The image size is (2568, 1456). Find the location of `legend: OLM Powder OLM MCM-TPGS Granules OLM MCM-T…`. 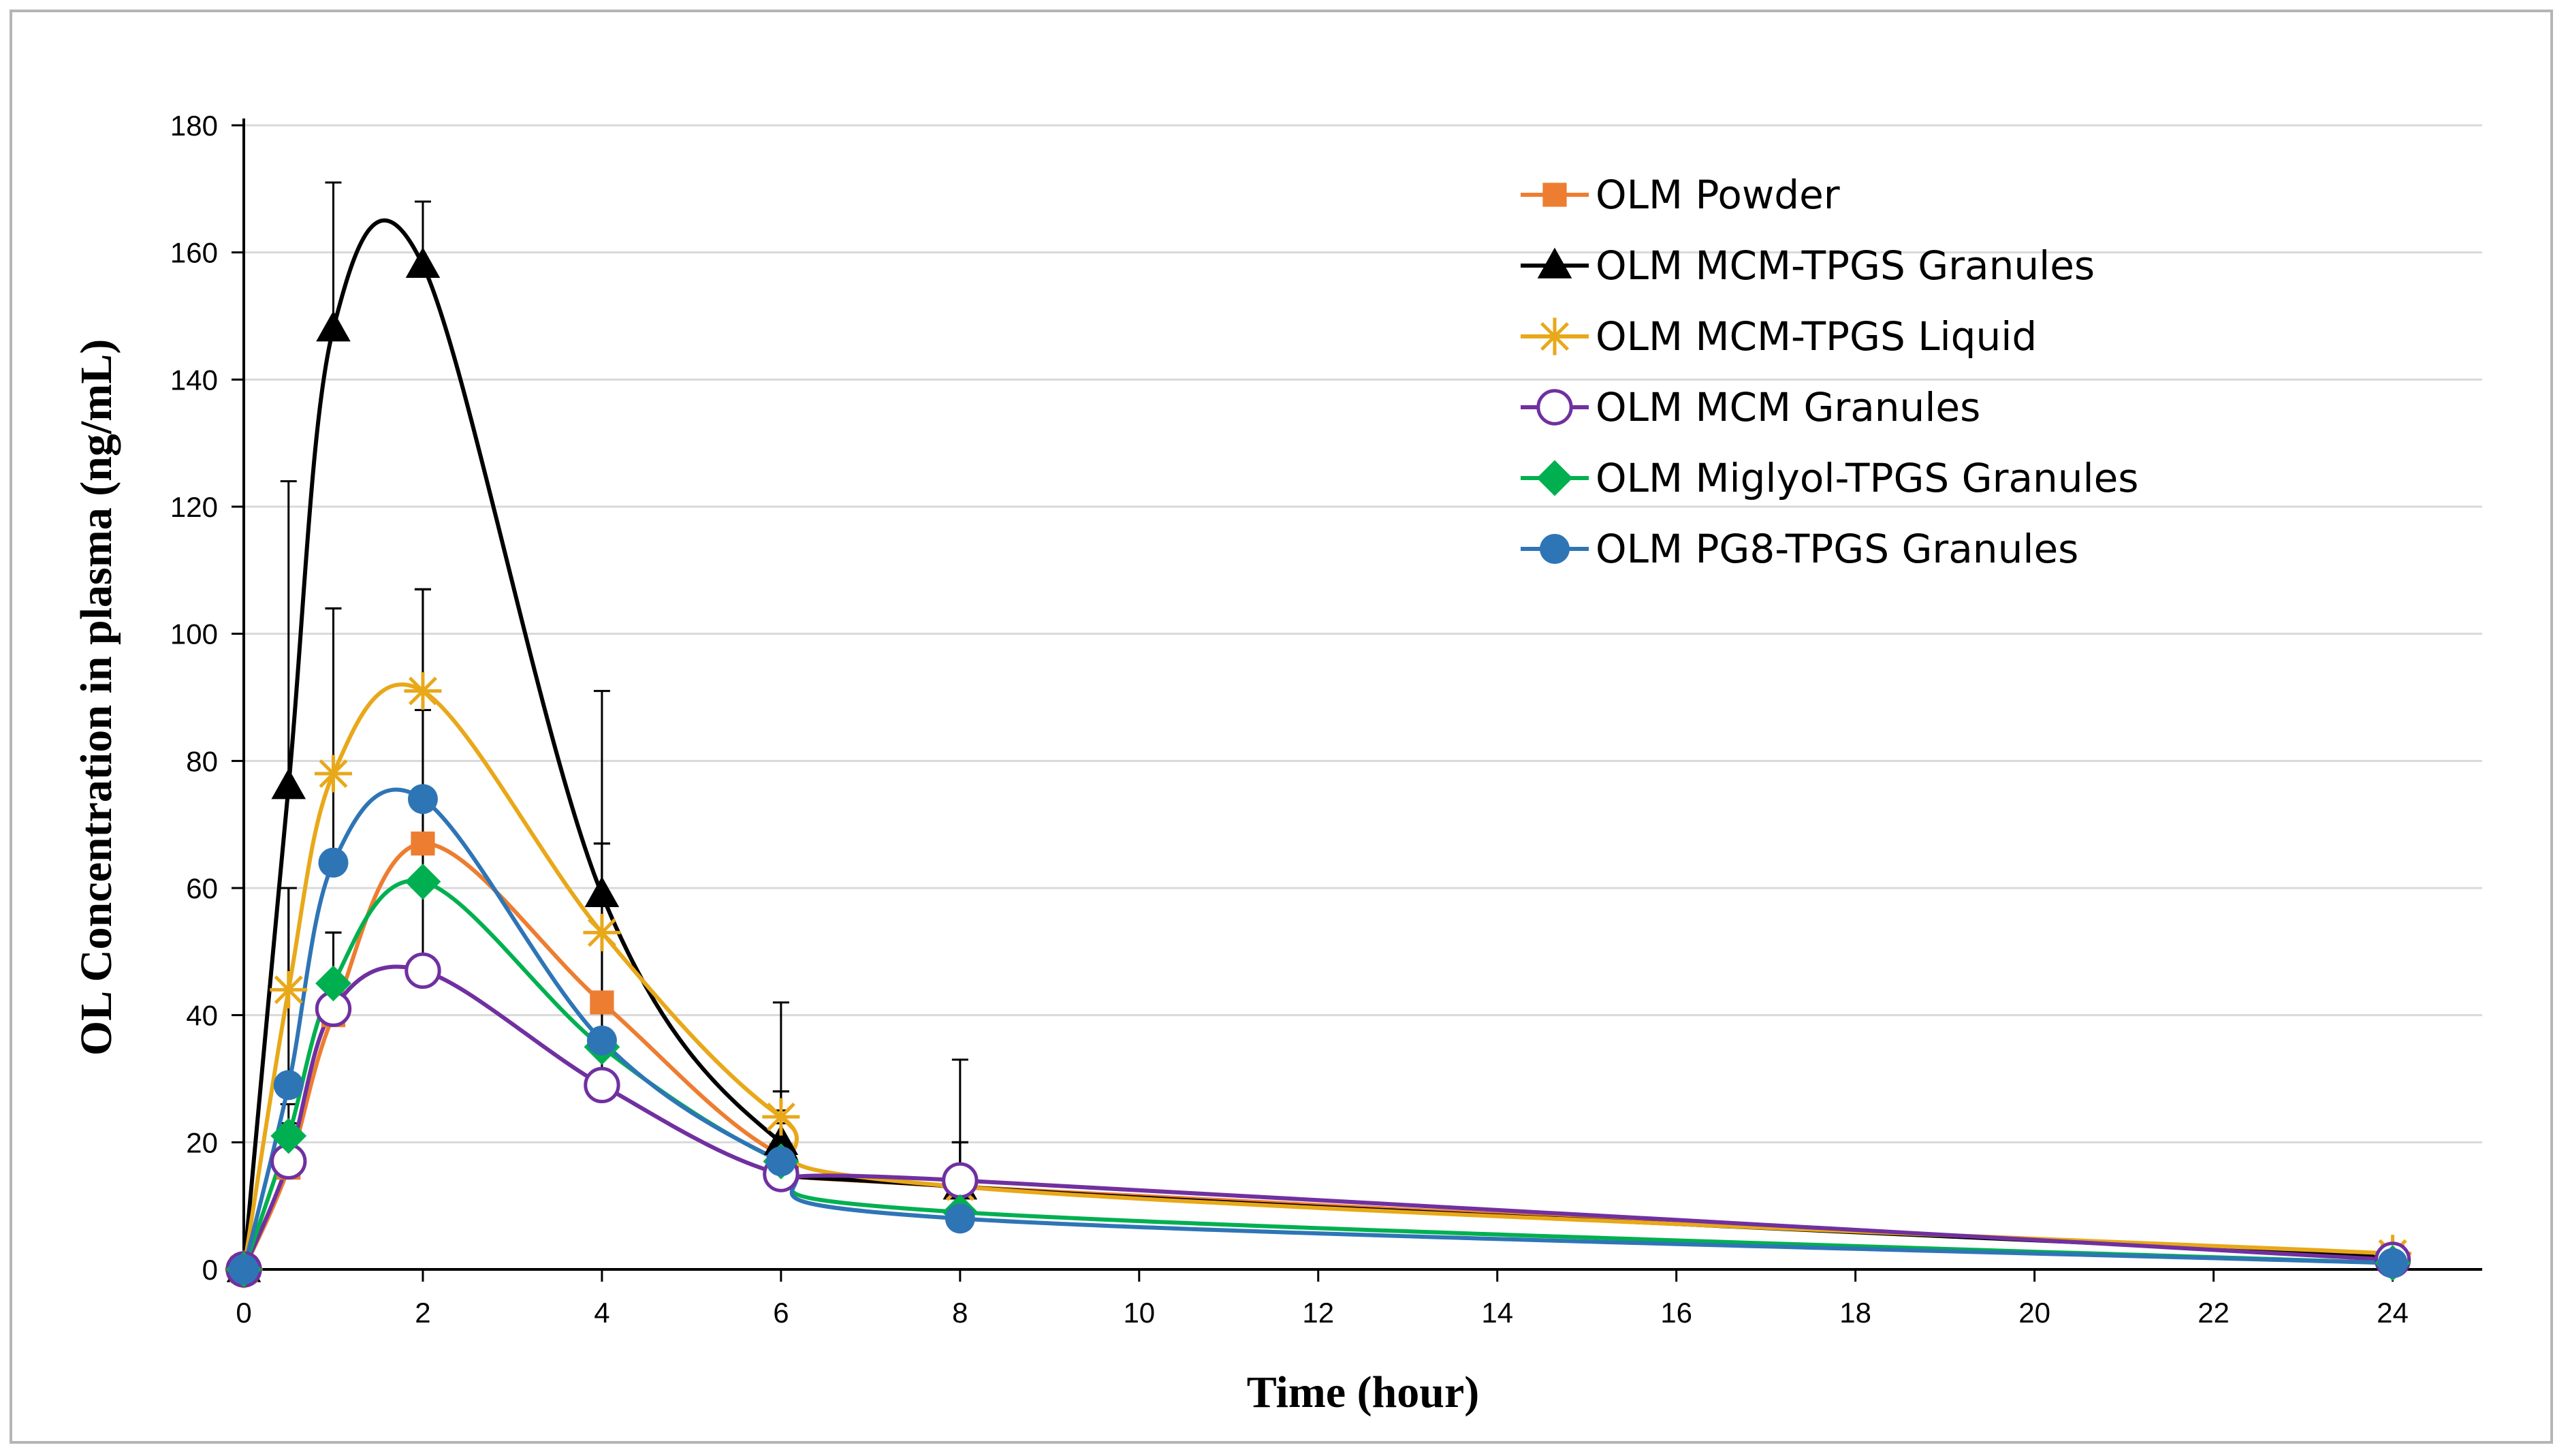

legend: OLM Powder OLM MCM-TPGS Granules OLM MCM-T… is located at coordinates (1830, 372).